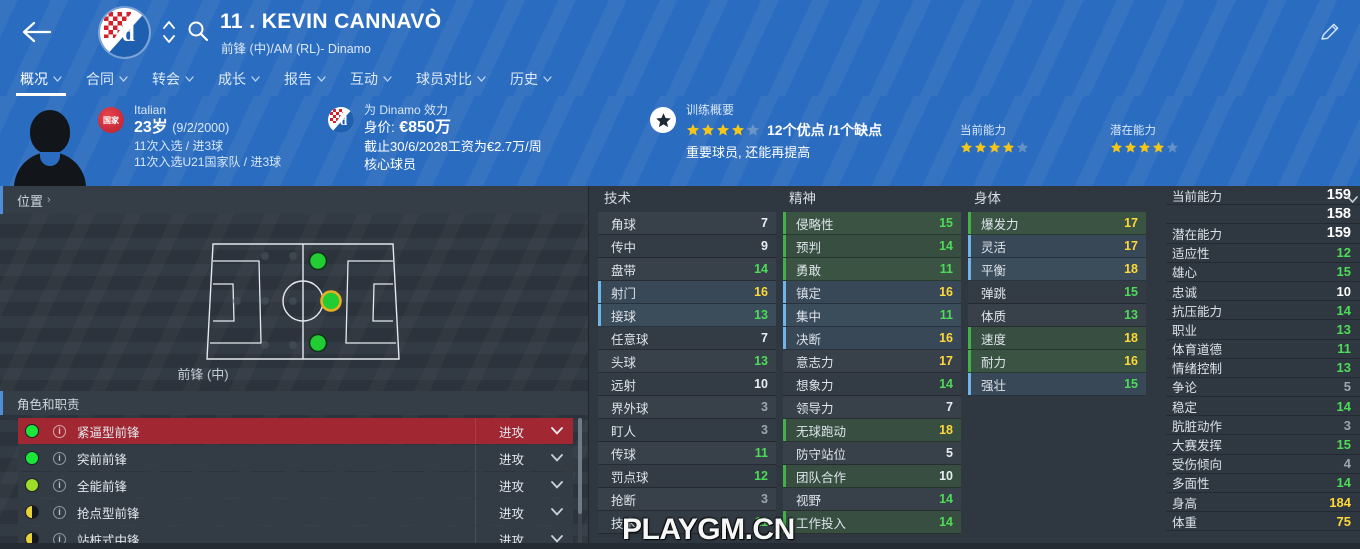 Image resolution: width=1360 pixels, height=549 pixels. What do you see at coordinates (825, 130) in the screenshot?
I see `training-summary: 12个优点 /1个缺点` at bounding box center [825, 130].